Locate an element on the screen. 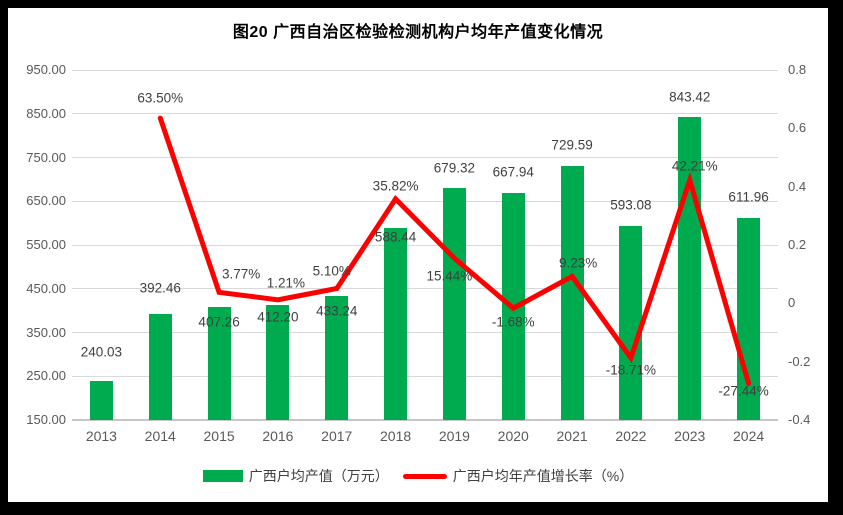 The width and height of the screenshot is (843, 515). y-axis-tick-left: 650.00 is located at coordinates (46, 201).